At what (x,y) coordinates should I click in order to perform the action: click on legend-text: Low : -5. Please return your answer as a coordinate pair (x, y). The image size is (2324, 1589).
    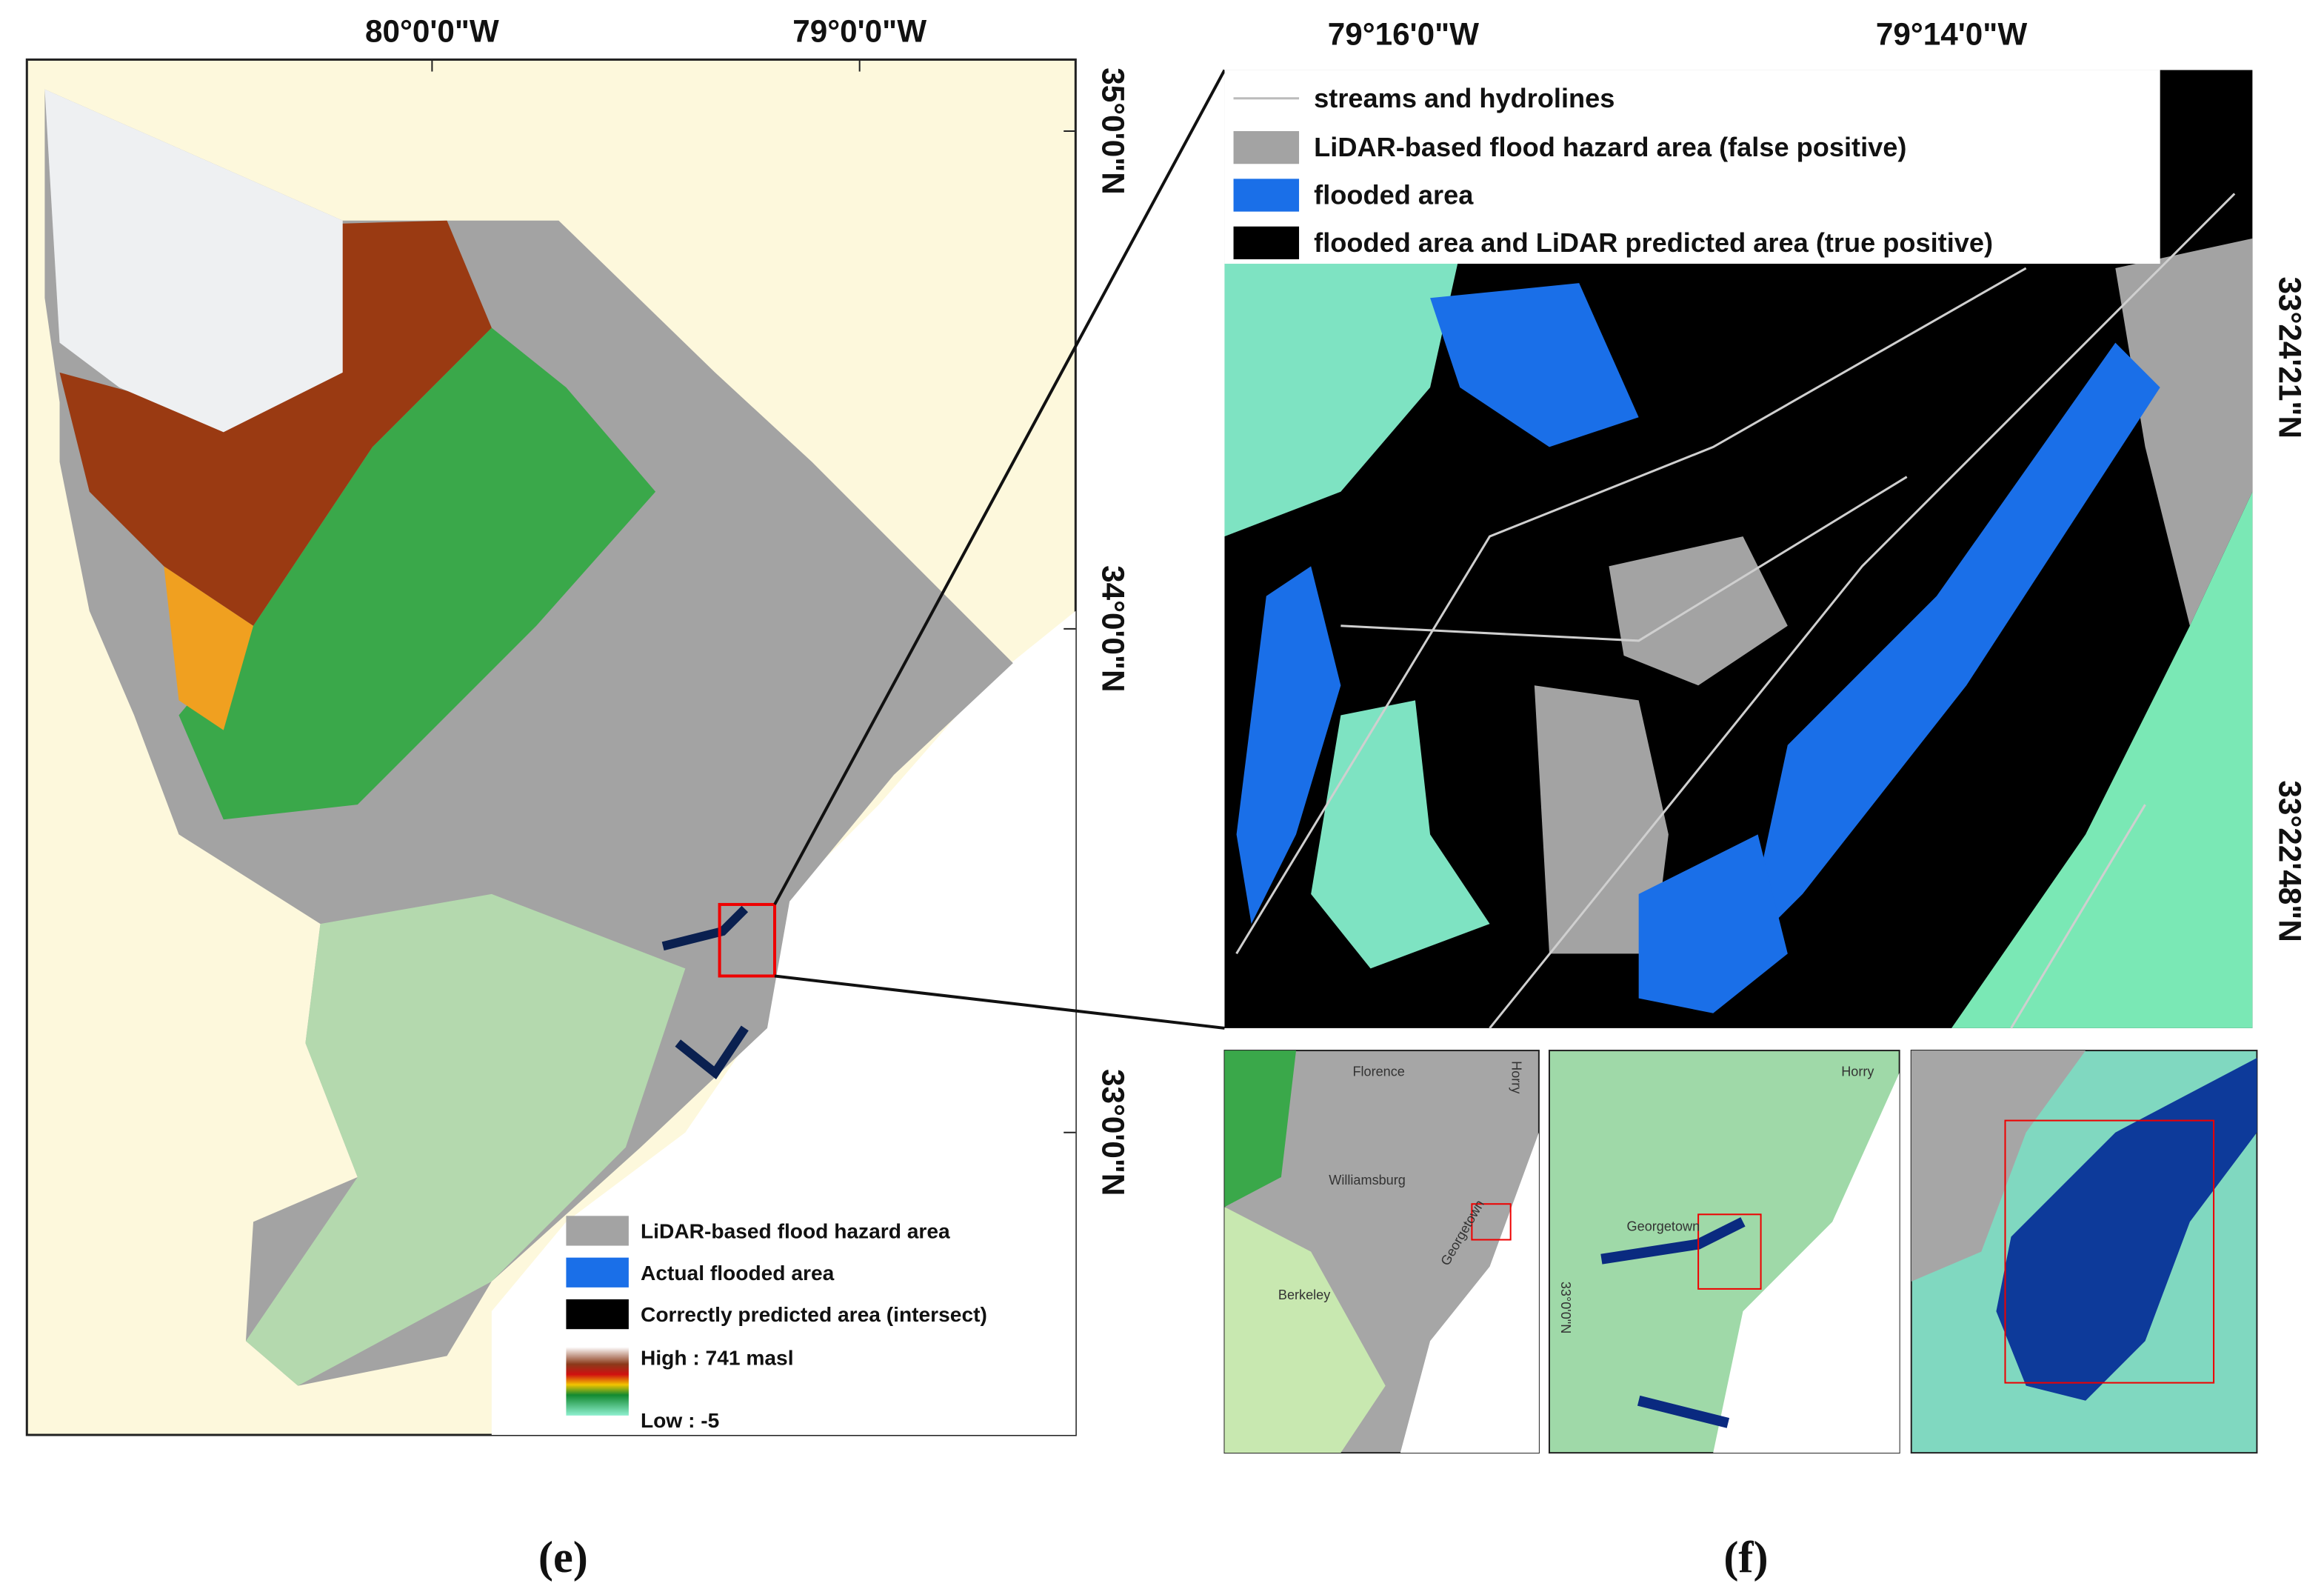
    Looking at the image, I should click on (680, 1420).